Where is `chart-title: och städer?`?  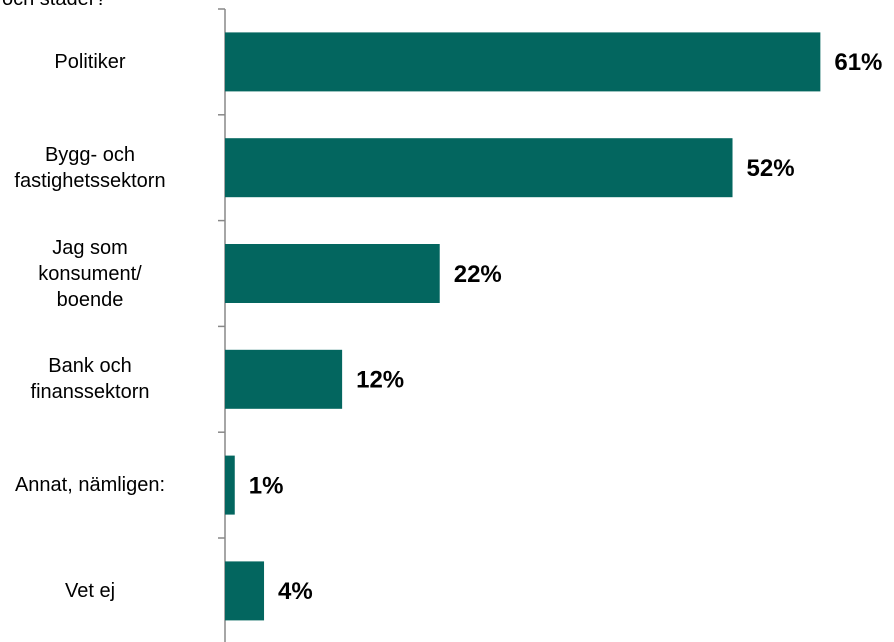 chart-title: och städer? is located at coordinates (54, 5).